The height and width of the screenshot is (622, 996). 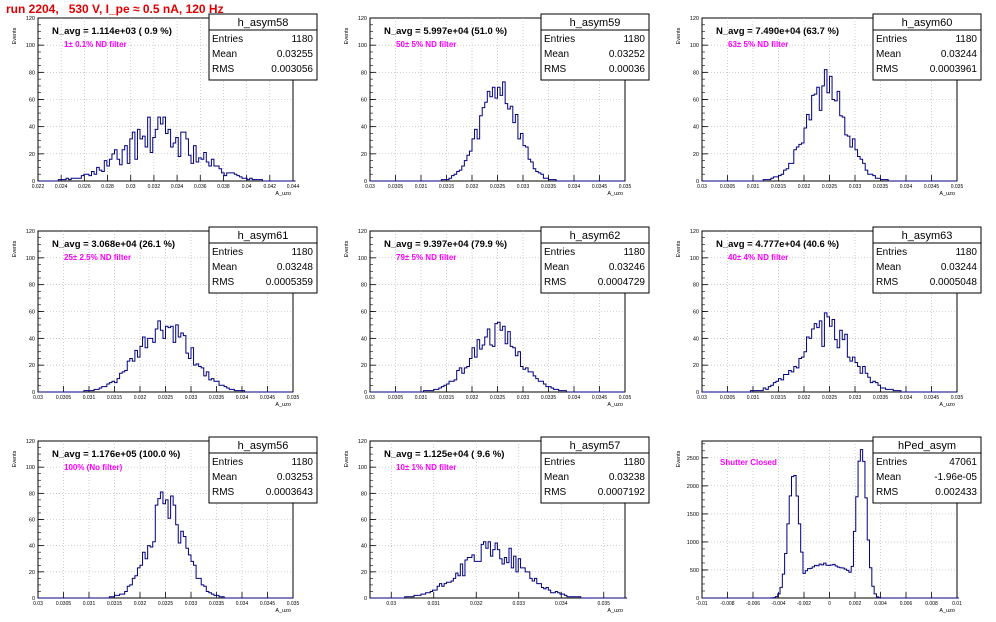 What do you see at coordinates (426, 467) in the screenshot?
I see `filter-note: 10± 1% ND filter` at bounding box center [426, 467].